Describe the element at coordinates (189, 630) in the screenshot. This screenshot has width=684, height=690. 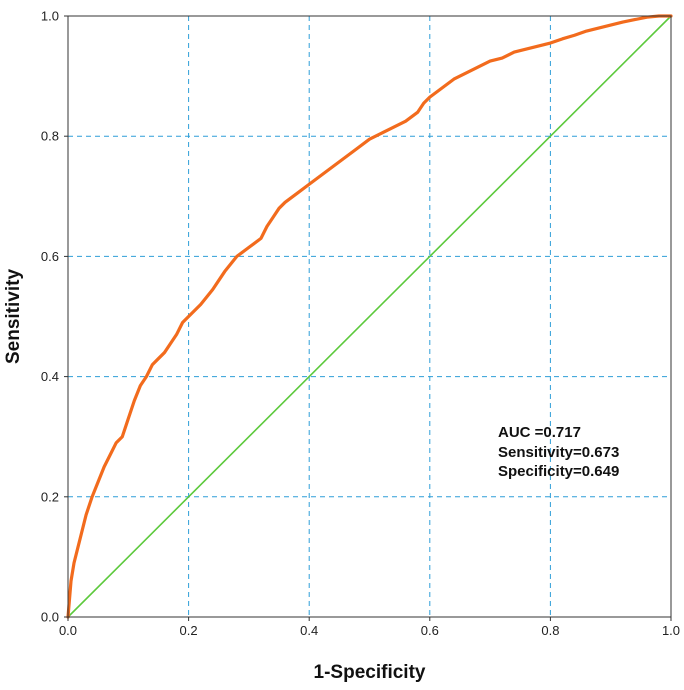
I see `x-tick-label: 0.2` at that location.